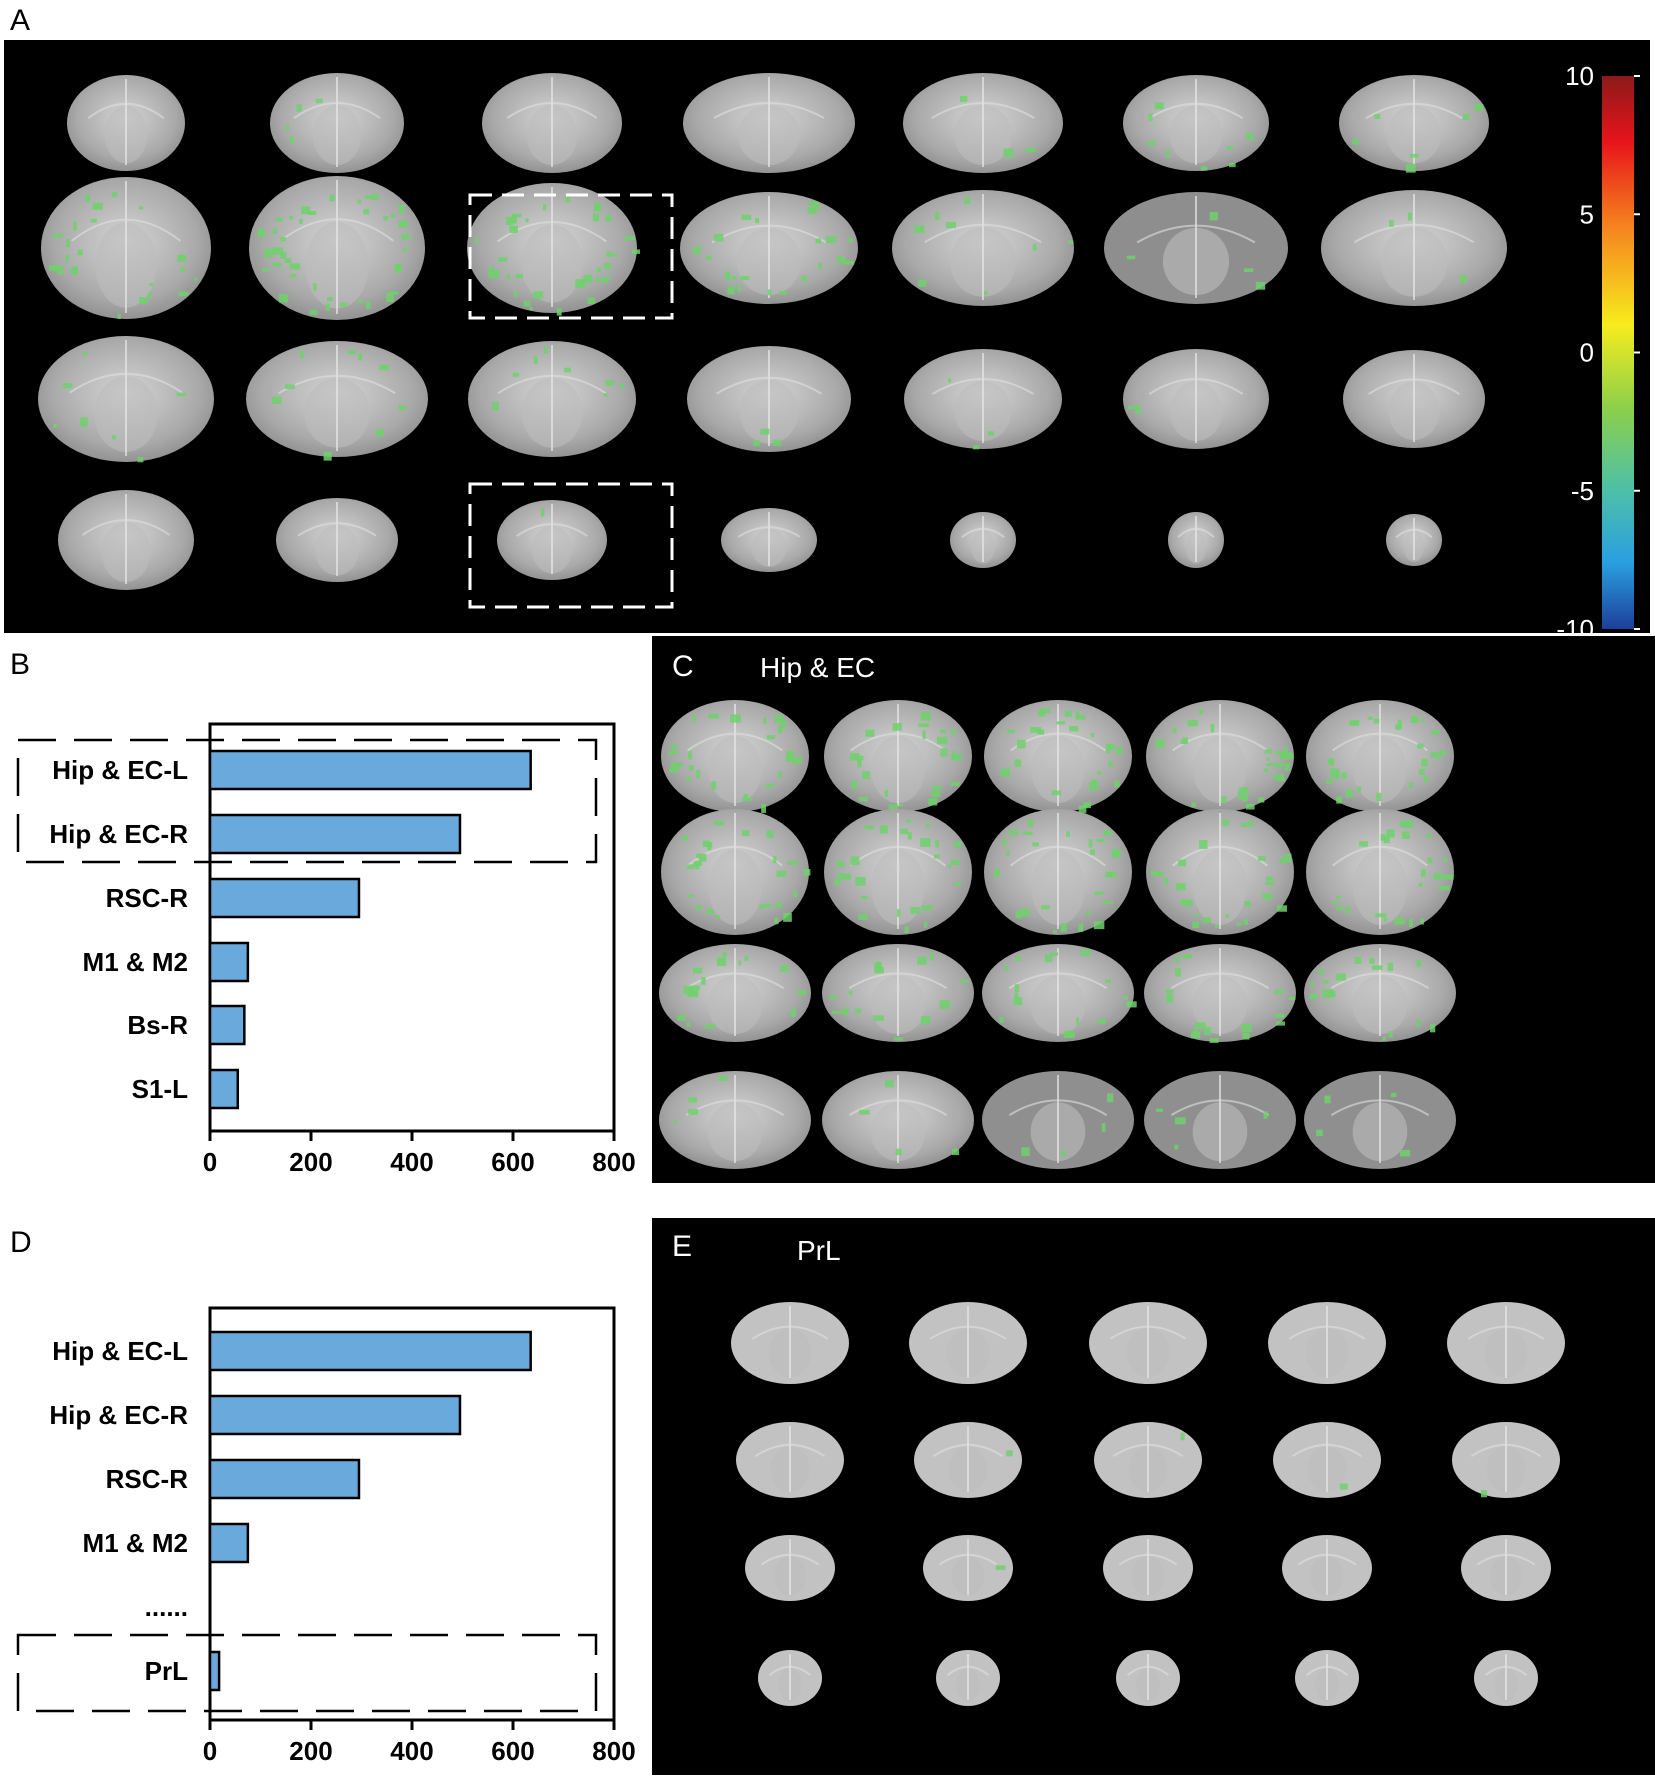 This screenshot has height=1780, width=1655. I want to click on brain-slices-e, so click(1148, 1504).